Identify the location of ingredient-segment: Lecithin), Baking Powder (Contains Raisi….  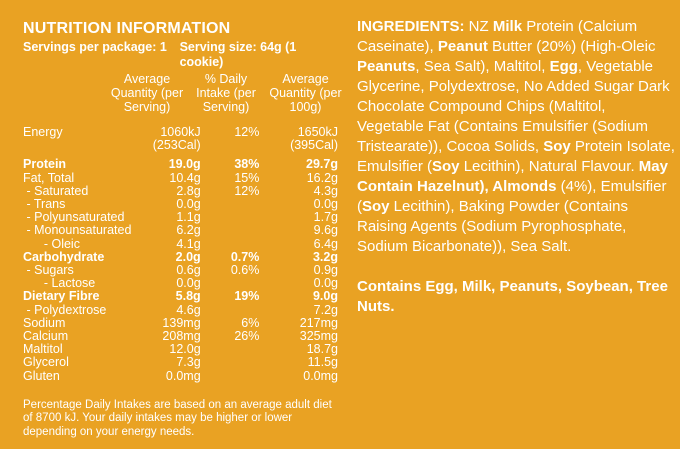
(492, 226).